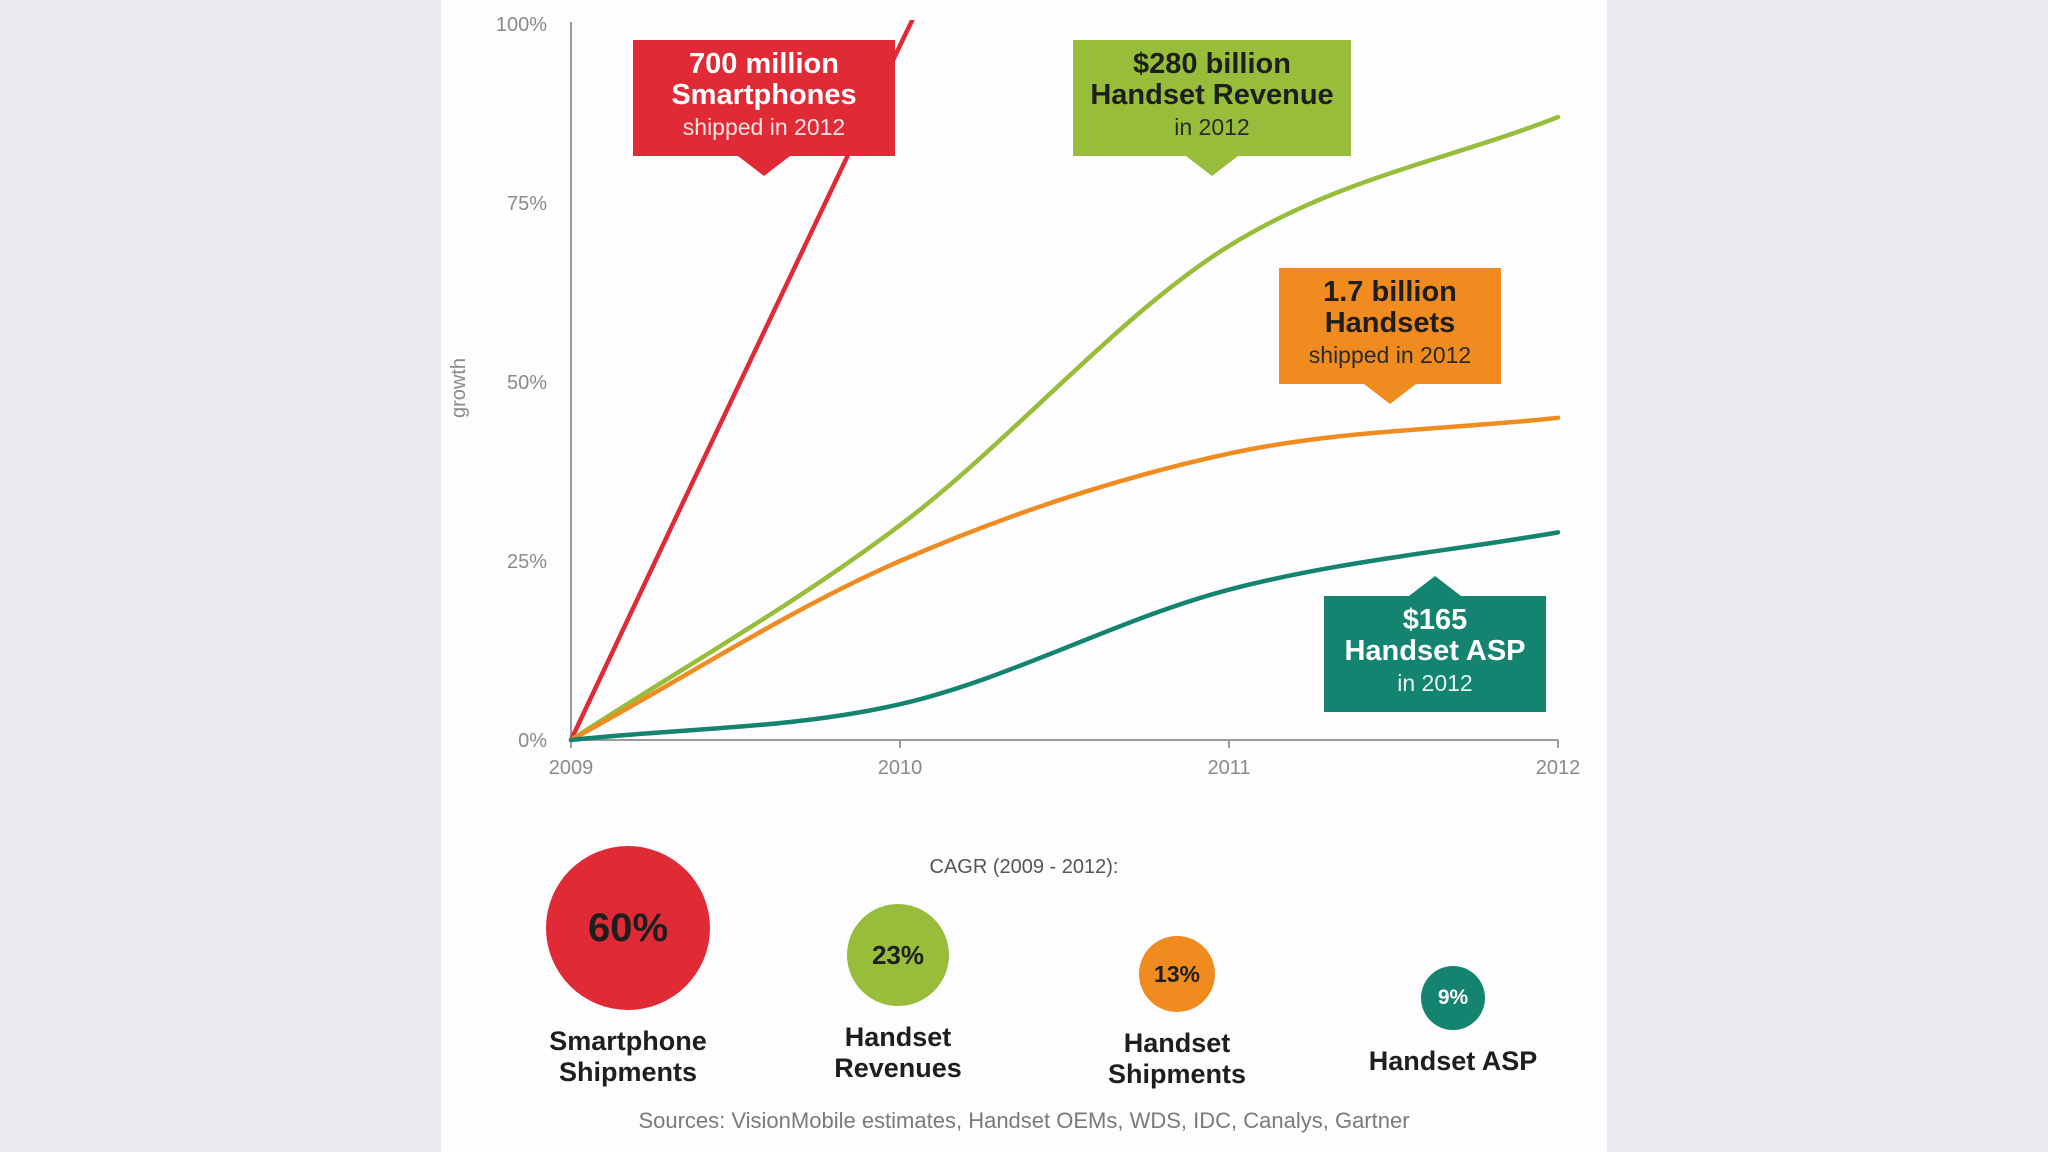 The image size is (2048, 1152). I want to click on callout-title-line1: 700 million, so click(764, 64).